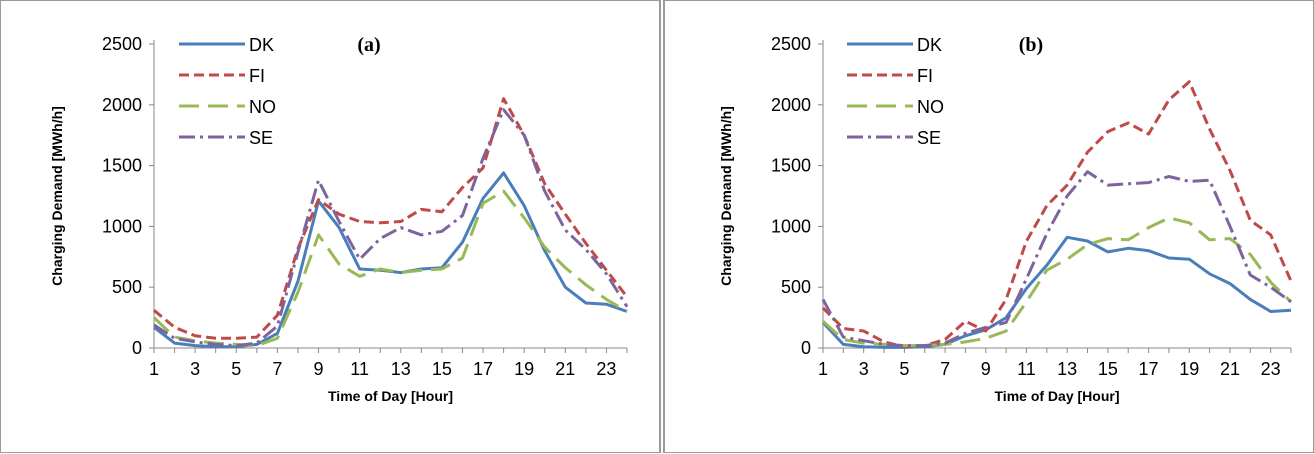 The image size is (1314, 454). I want to click on chart-b-y-tick-label: 2500, so click(791, 44).